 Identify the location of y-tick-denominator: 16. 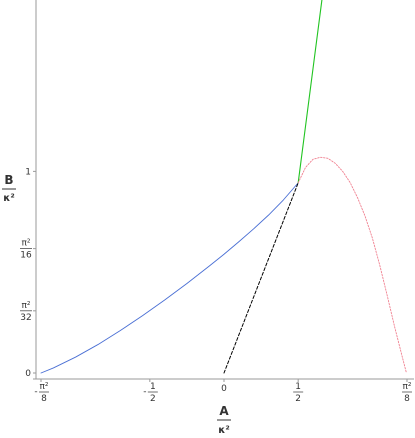
(26, 256).